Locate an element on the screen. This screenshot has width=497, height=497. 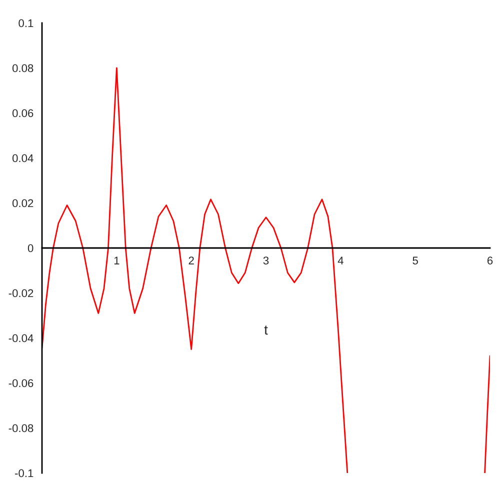
y-tick-label: -0.06 is located at coordinates (21, 383).